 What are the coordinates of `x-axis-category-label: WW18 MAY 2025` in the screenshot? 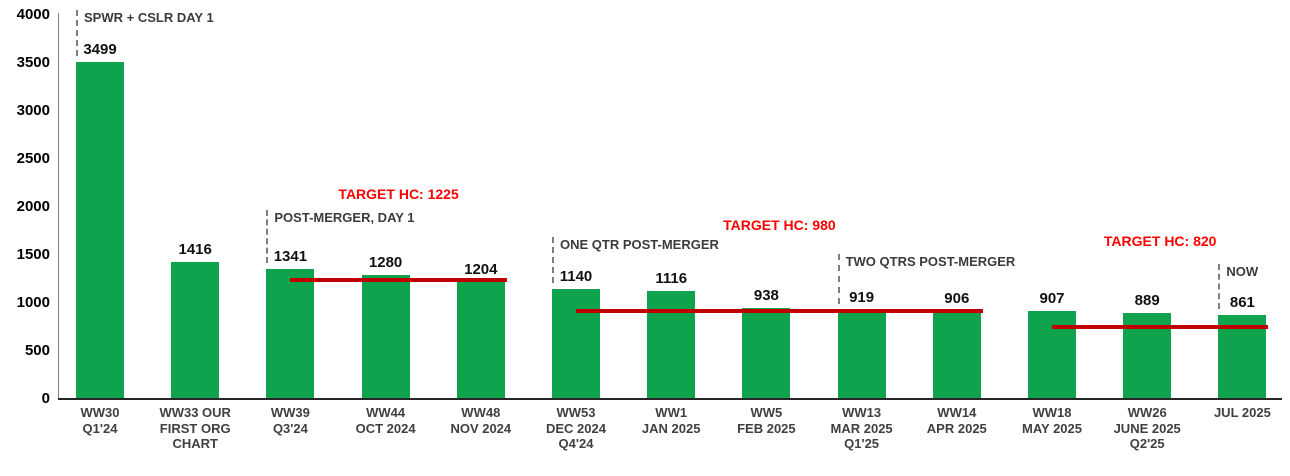 It's located at (1052, 420).